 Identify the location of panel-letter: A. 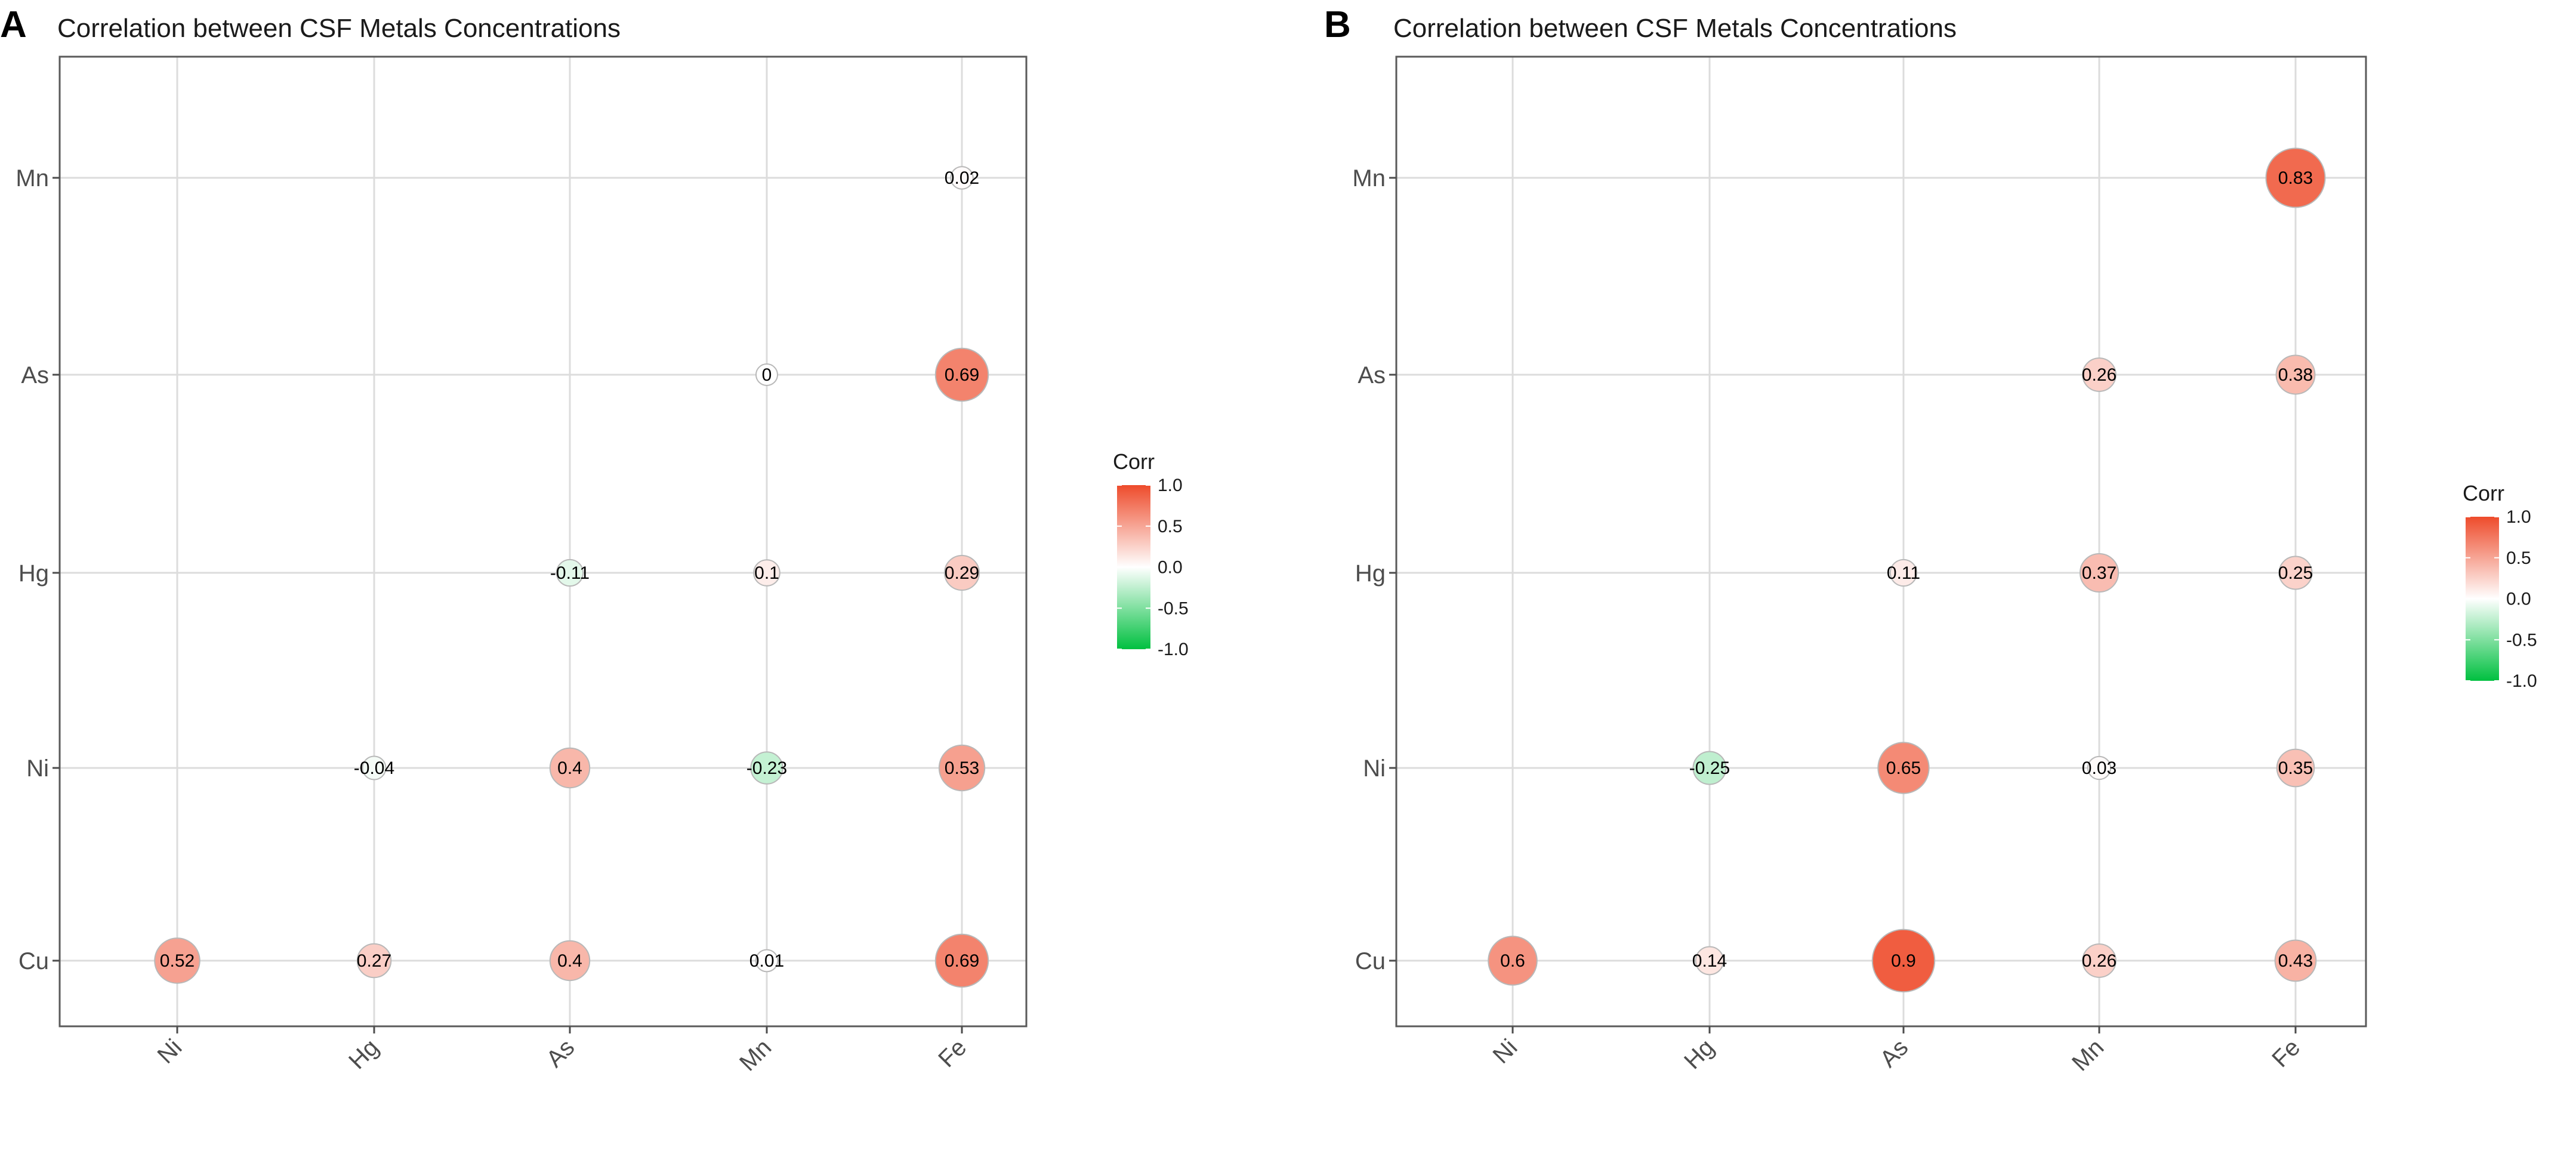
(13, 24).